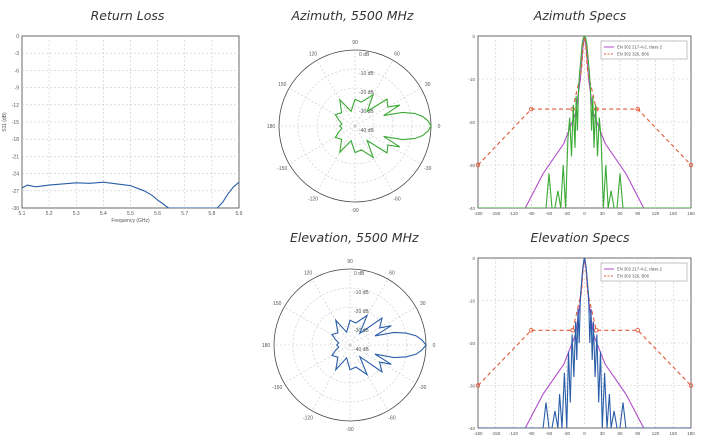 Image resolution: width=723 pixels, height=442 pixels. What do you see at coordinates (691, 213) in the screenshot?
I see `azimuth_specs-x-tick-label: 180` at bounding box center [691, 213].